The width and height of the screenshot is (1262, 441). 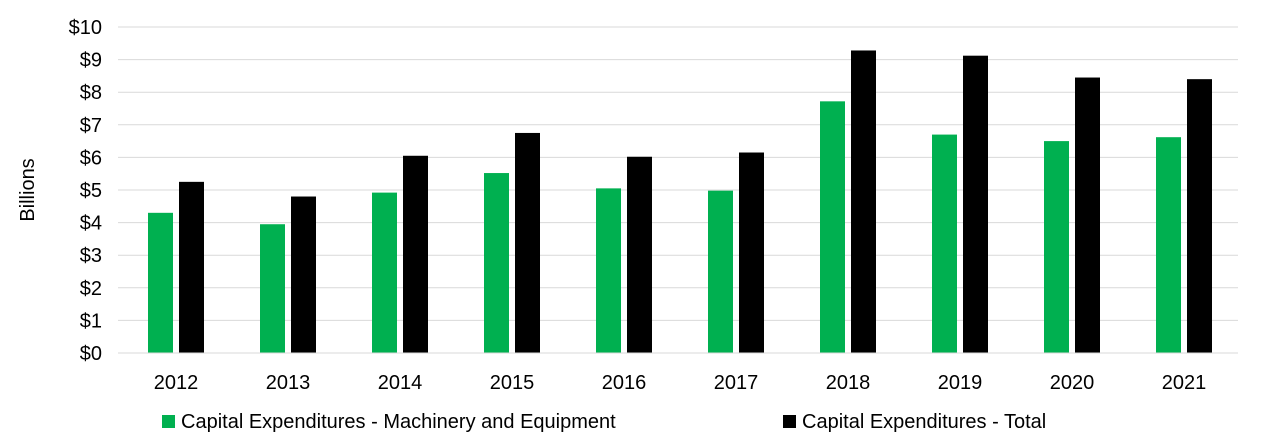 What do you see at coordinates (91, 126) in the screenshot?
I see `y-tick-label: $7` at bounding box center [91, 126].